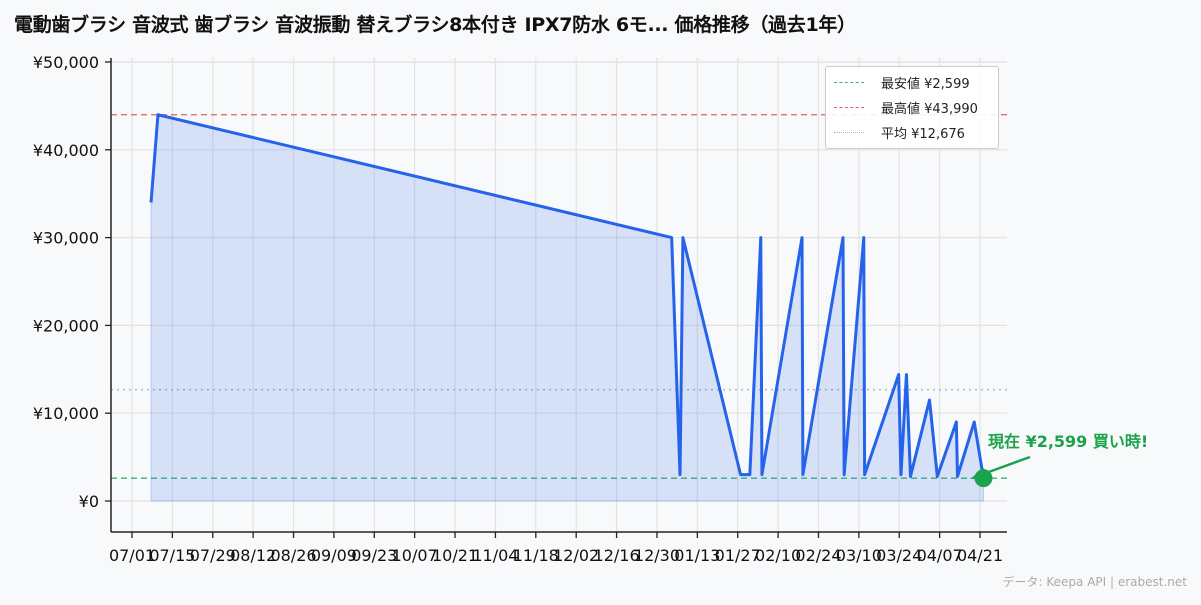 This screenshot has height=605, width=1201. What do you see at coordinates (132, 555) in the screenshot?
I see `x-tick-label: 07/01` at bounding box center [132, 555].